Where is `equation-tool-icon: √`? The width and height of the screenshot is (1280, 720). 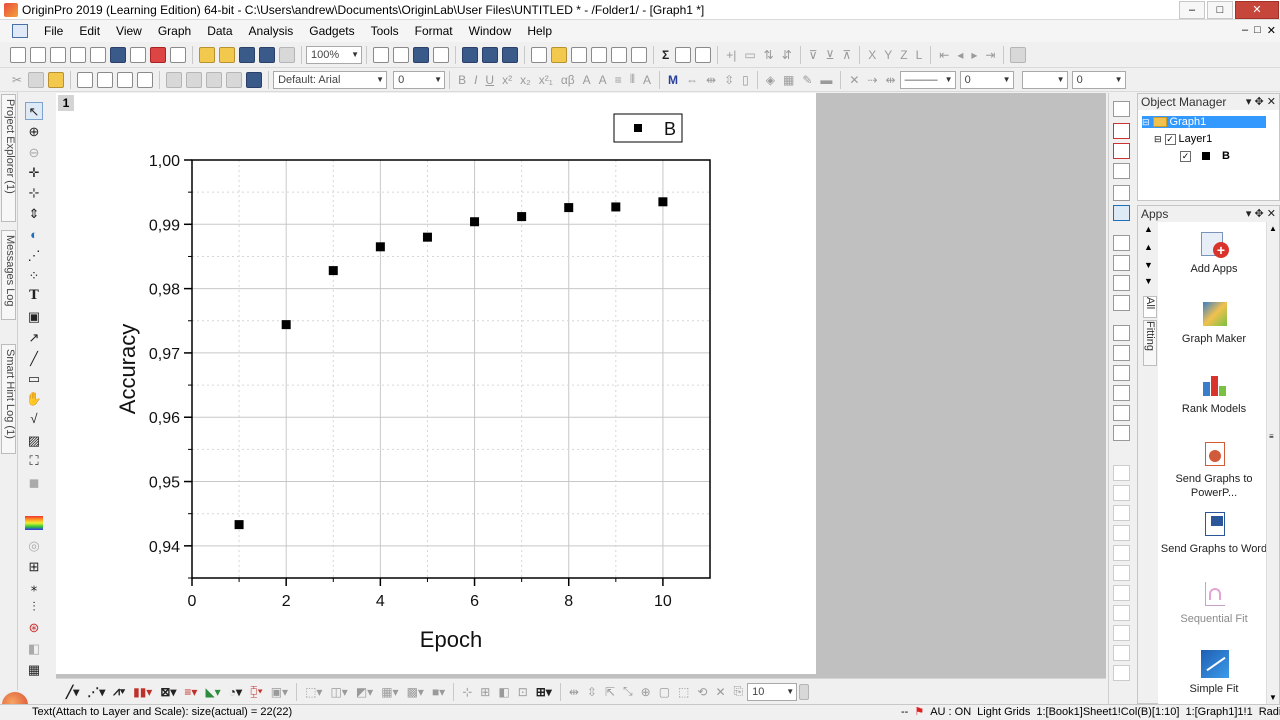 equation-tool-icon: √ is located at coordinates (34, 418).